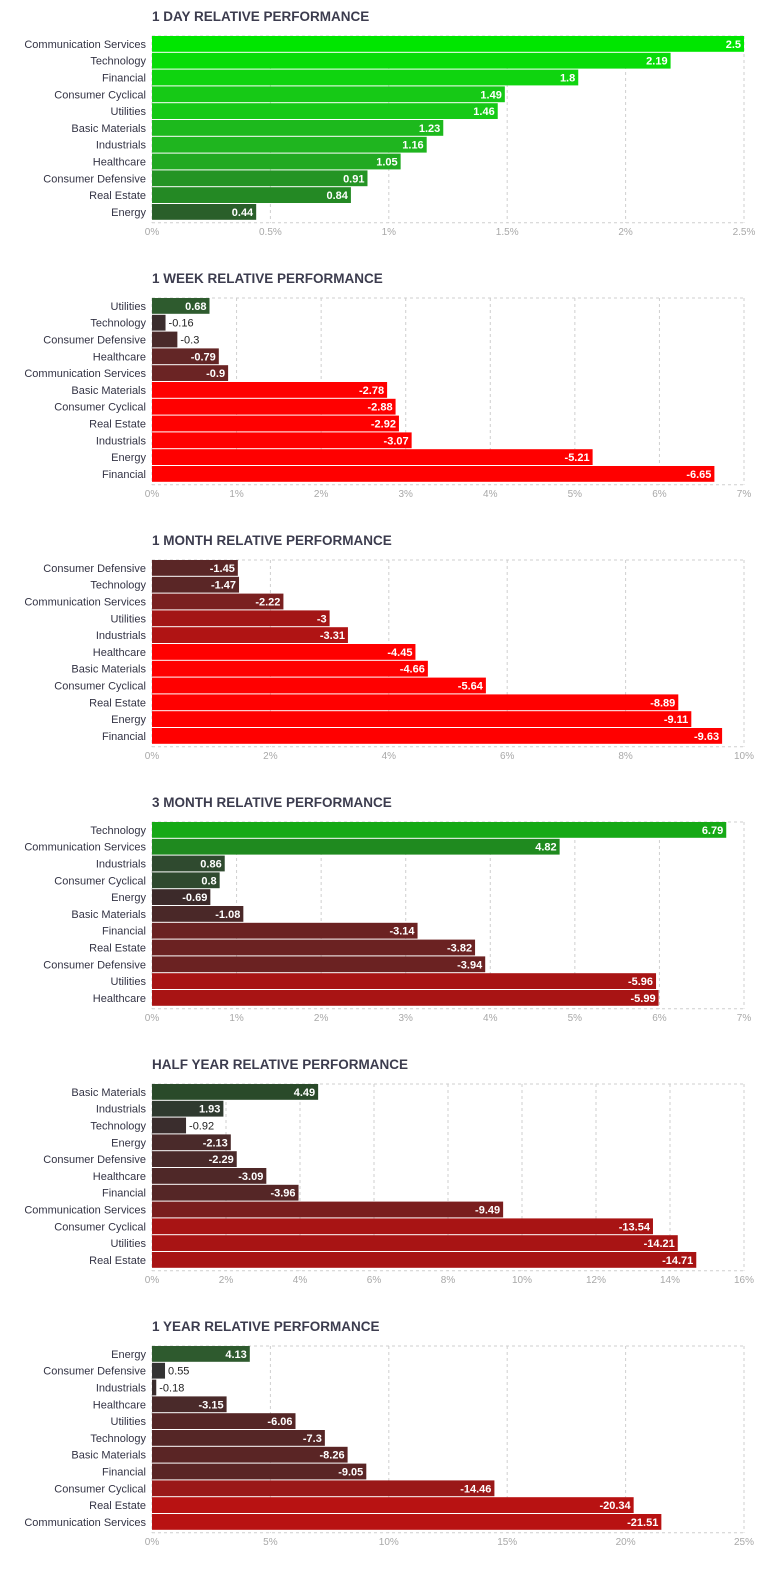 This screenshot has width=780, height=1591. Describe the element at coordinates (643, 999) in the screenshot. I see `value-label: -5.99` at that location.